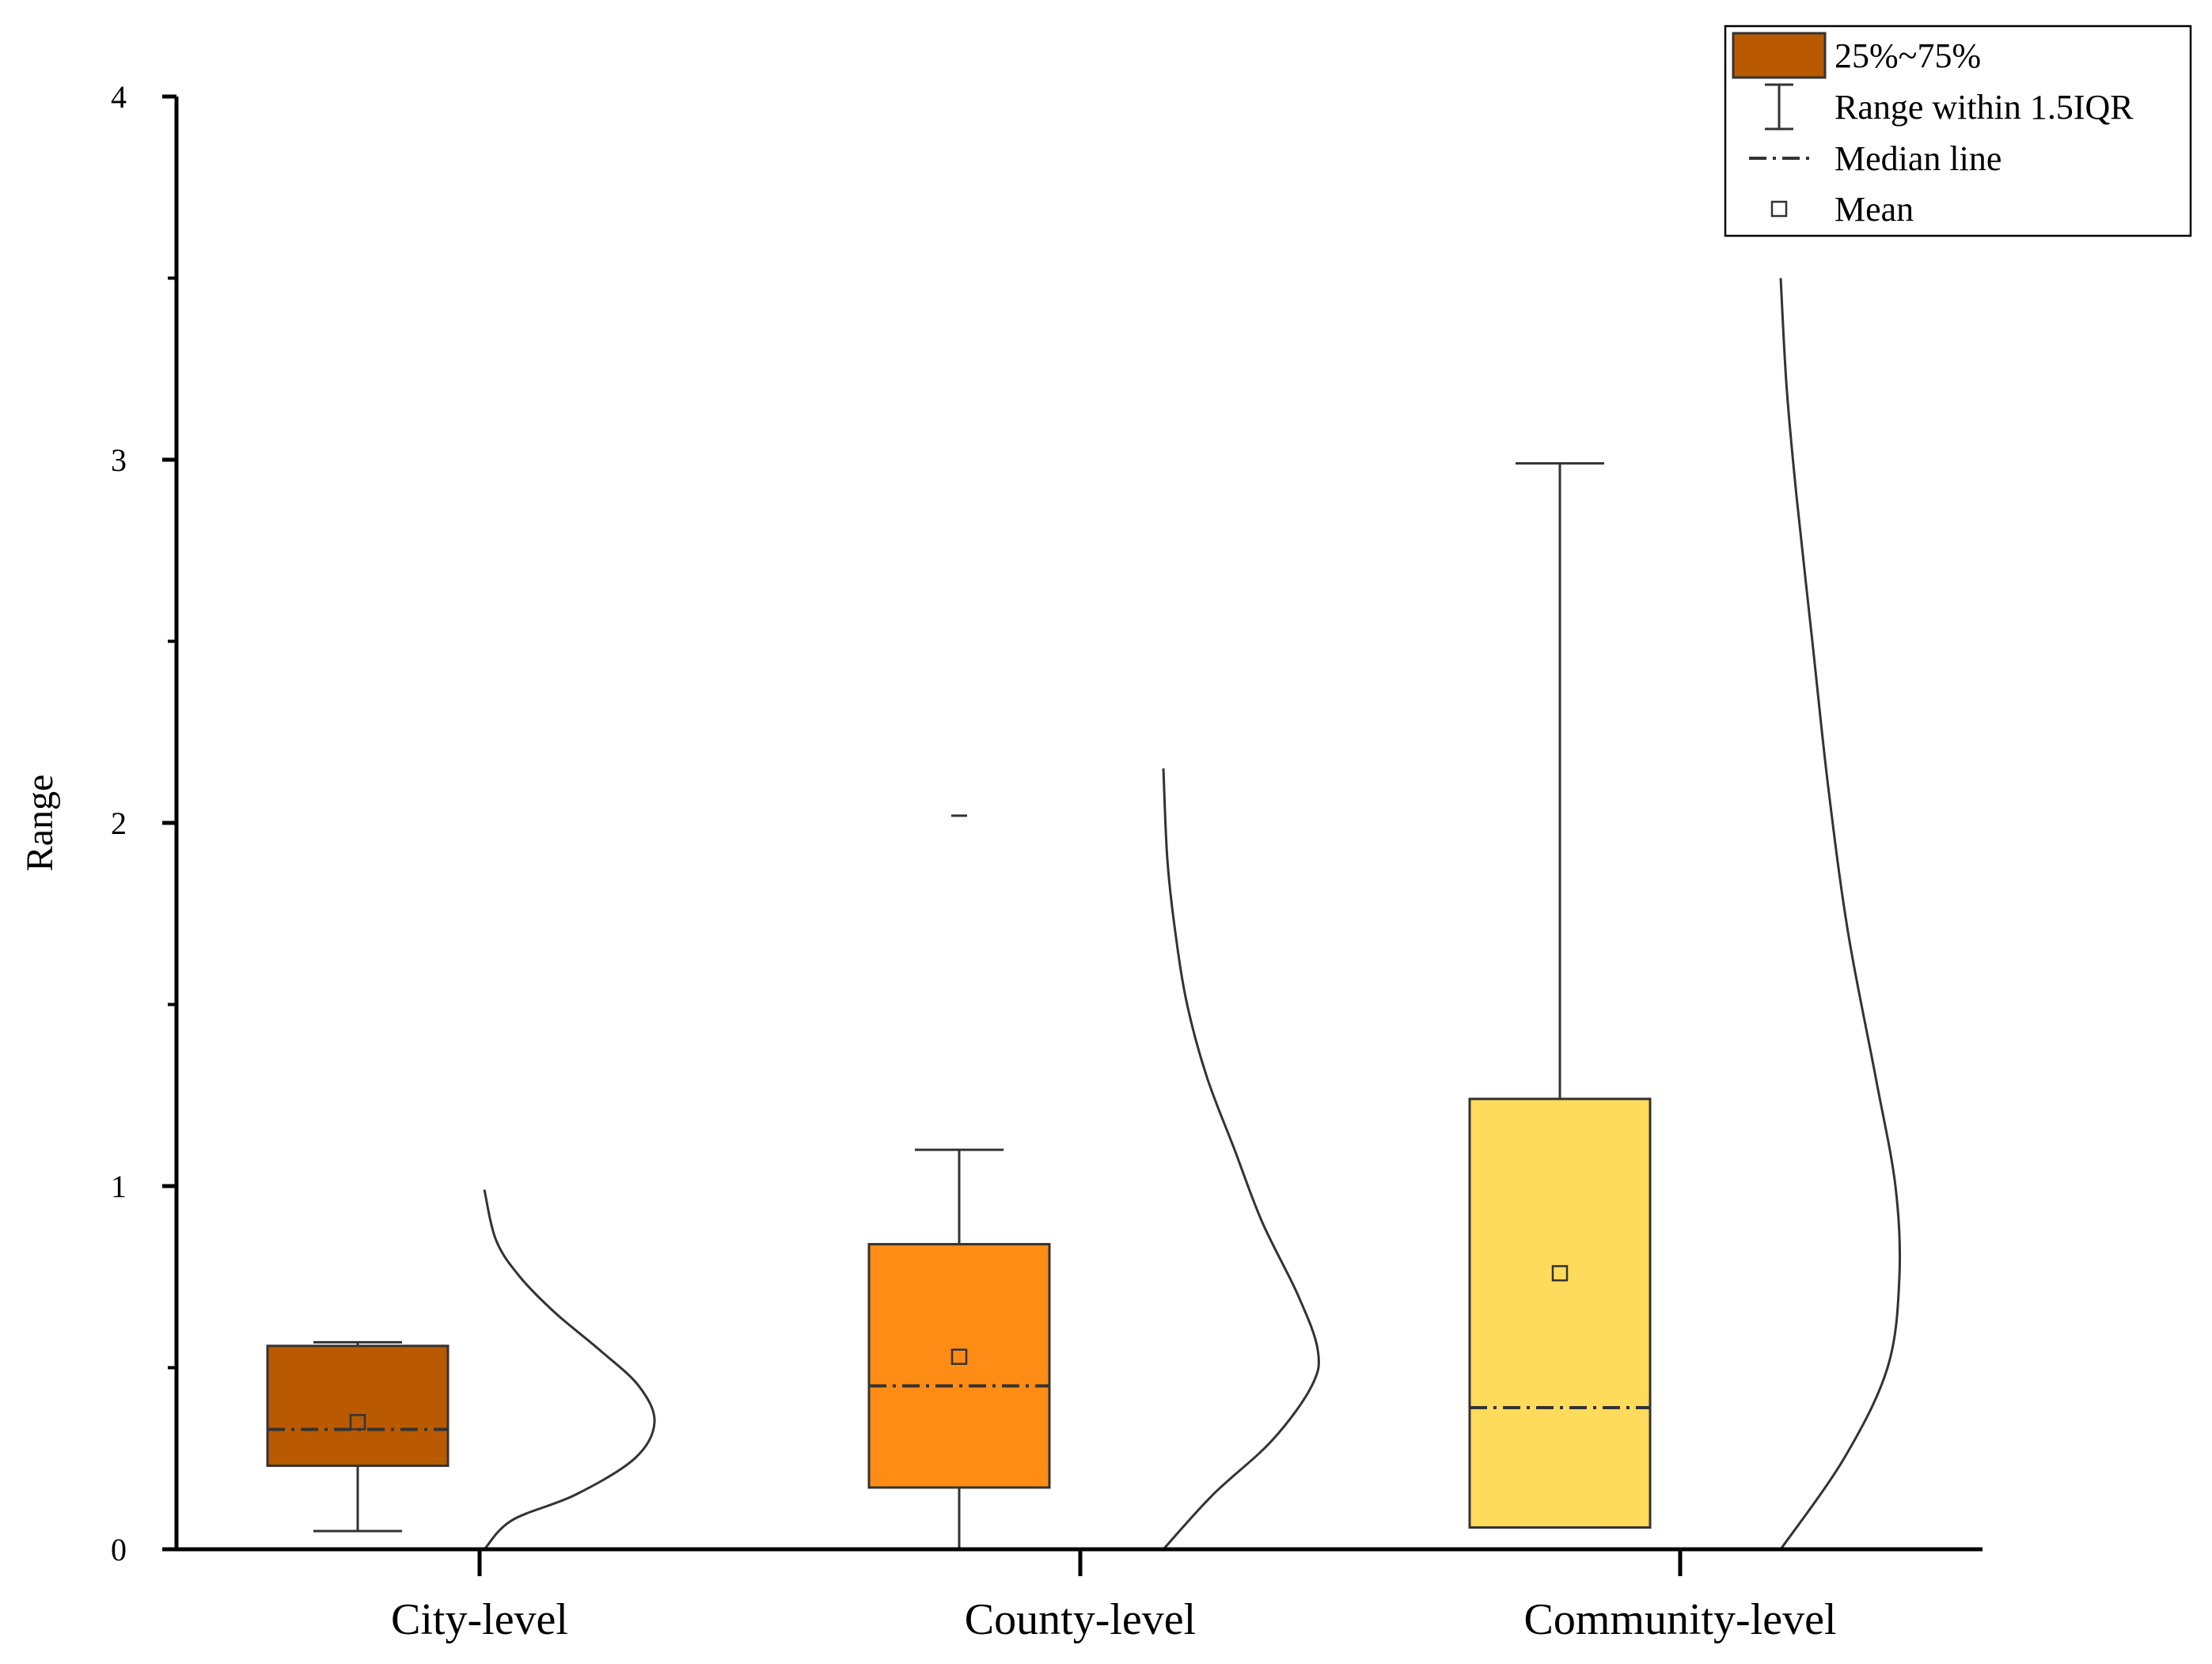 Image resolution: width=2212 pixels, height=1664 pixels. What do you see at coordinates (1679, 1620) in the screenshot?
I see `x-tick-label: Community-level` at bounding box center [1679, 1620].